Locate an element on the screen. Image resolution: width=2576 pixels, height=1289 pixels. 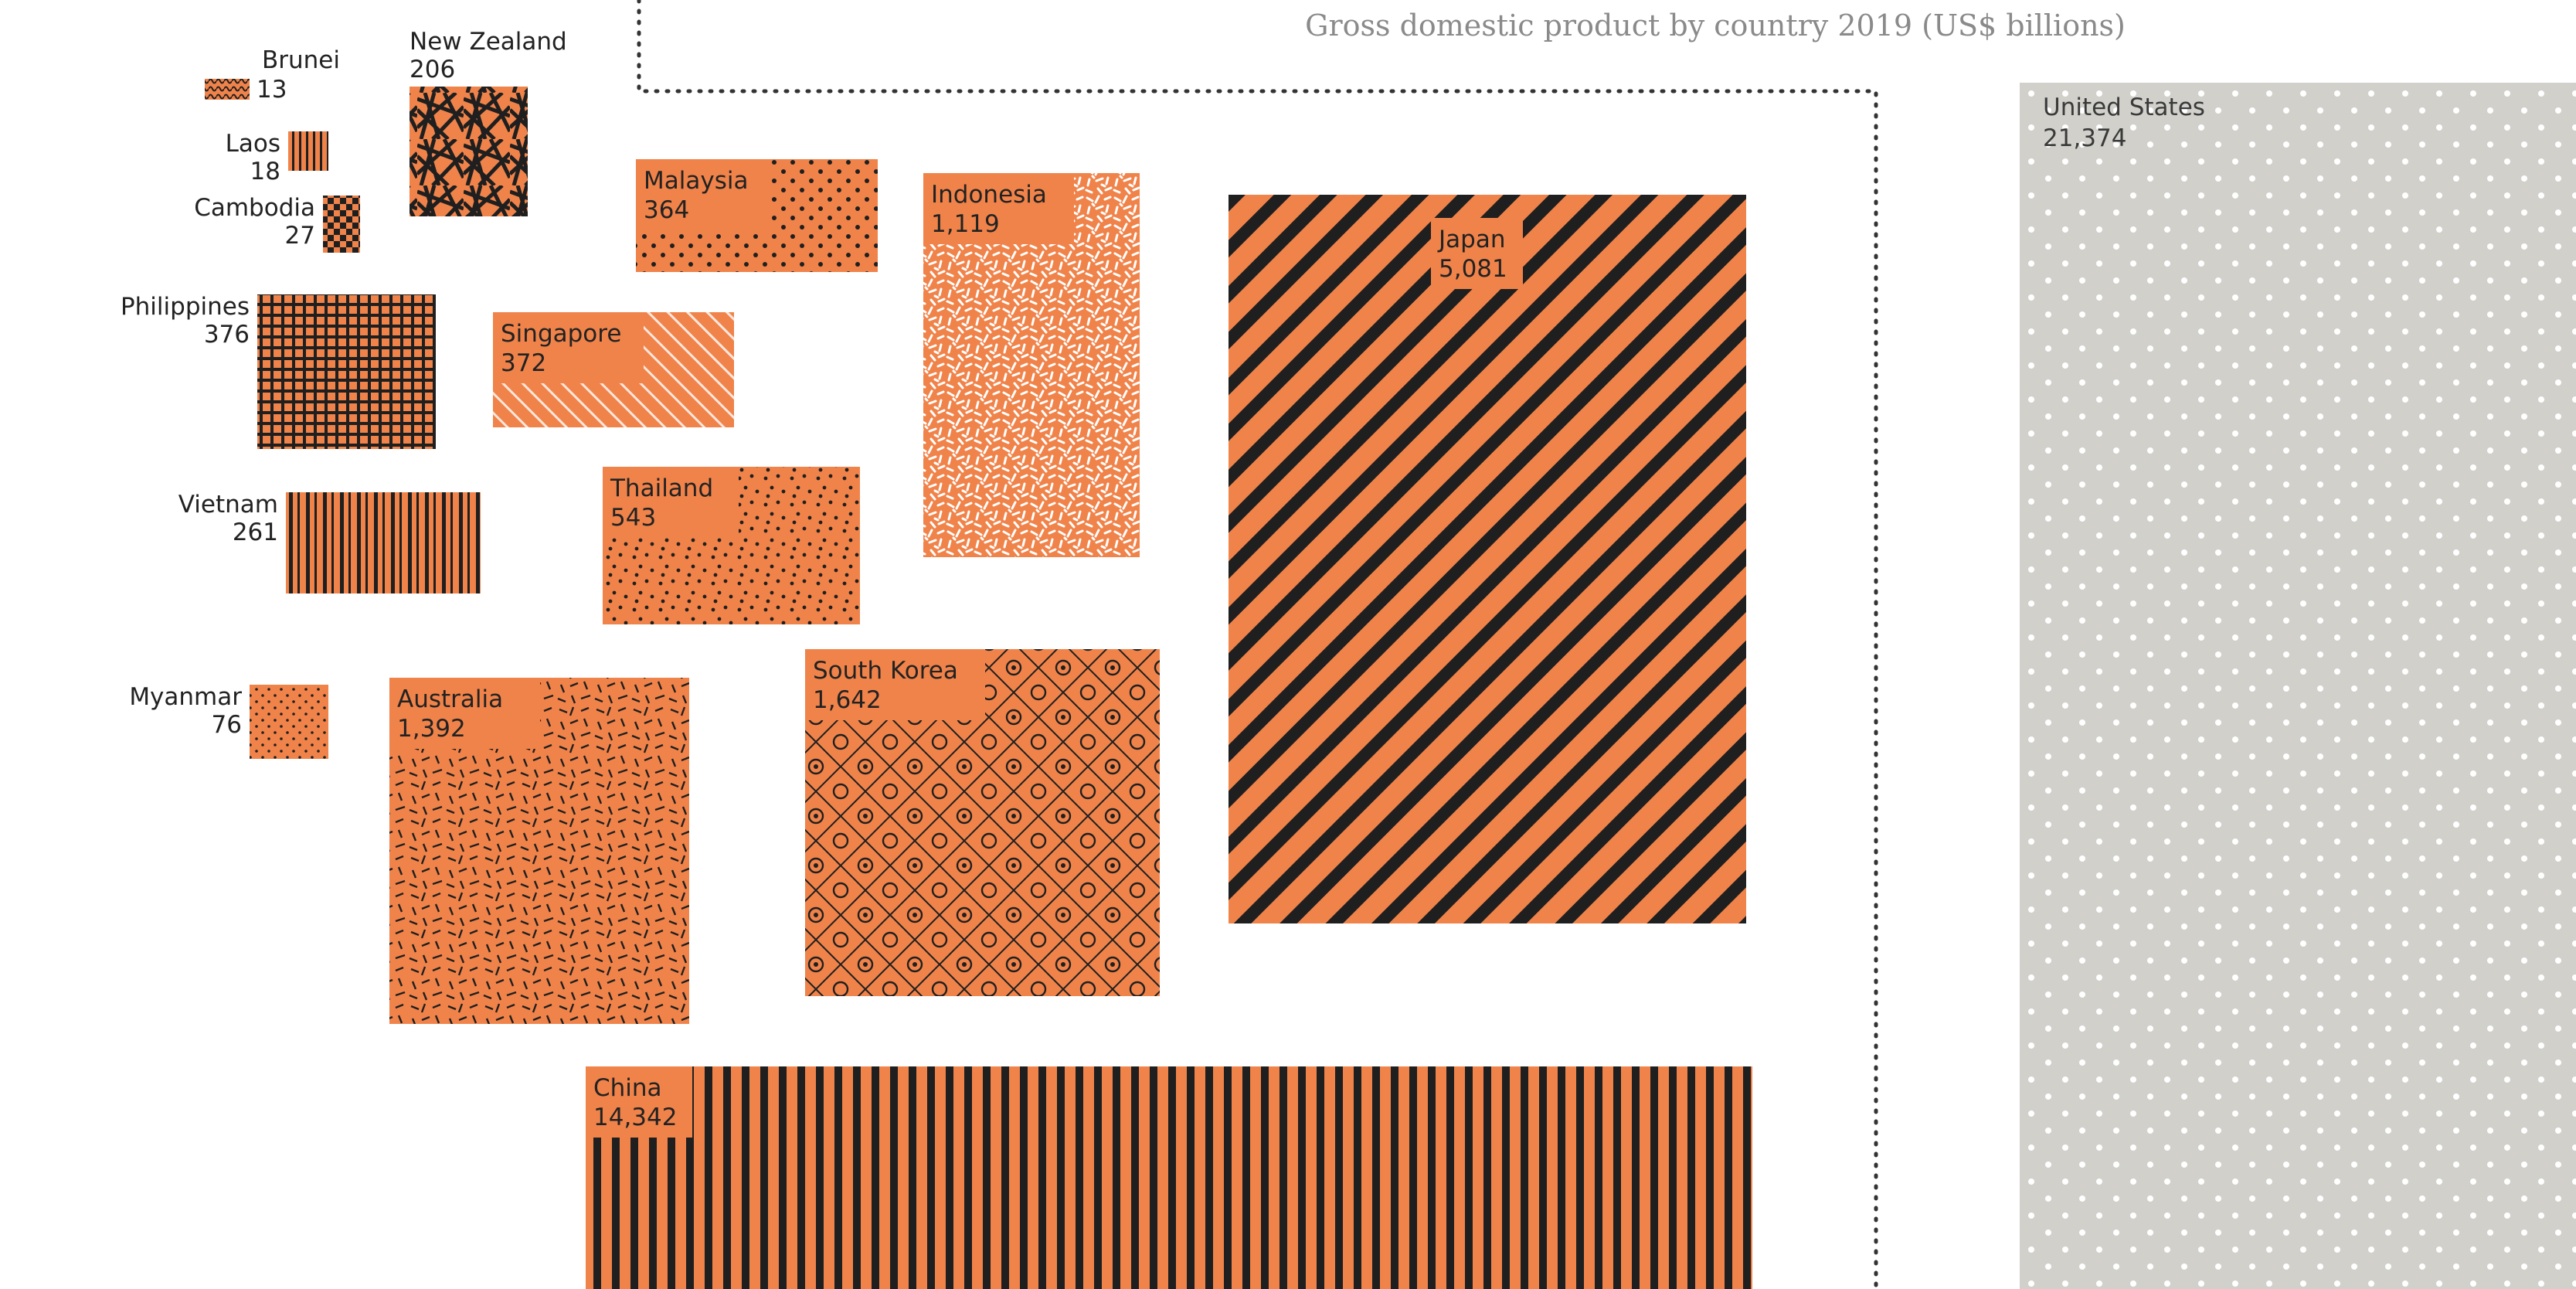
malaysia-label-bg is located at coordinates (704, 194).